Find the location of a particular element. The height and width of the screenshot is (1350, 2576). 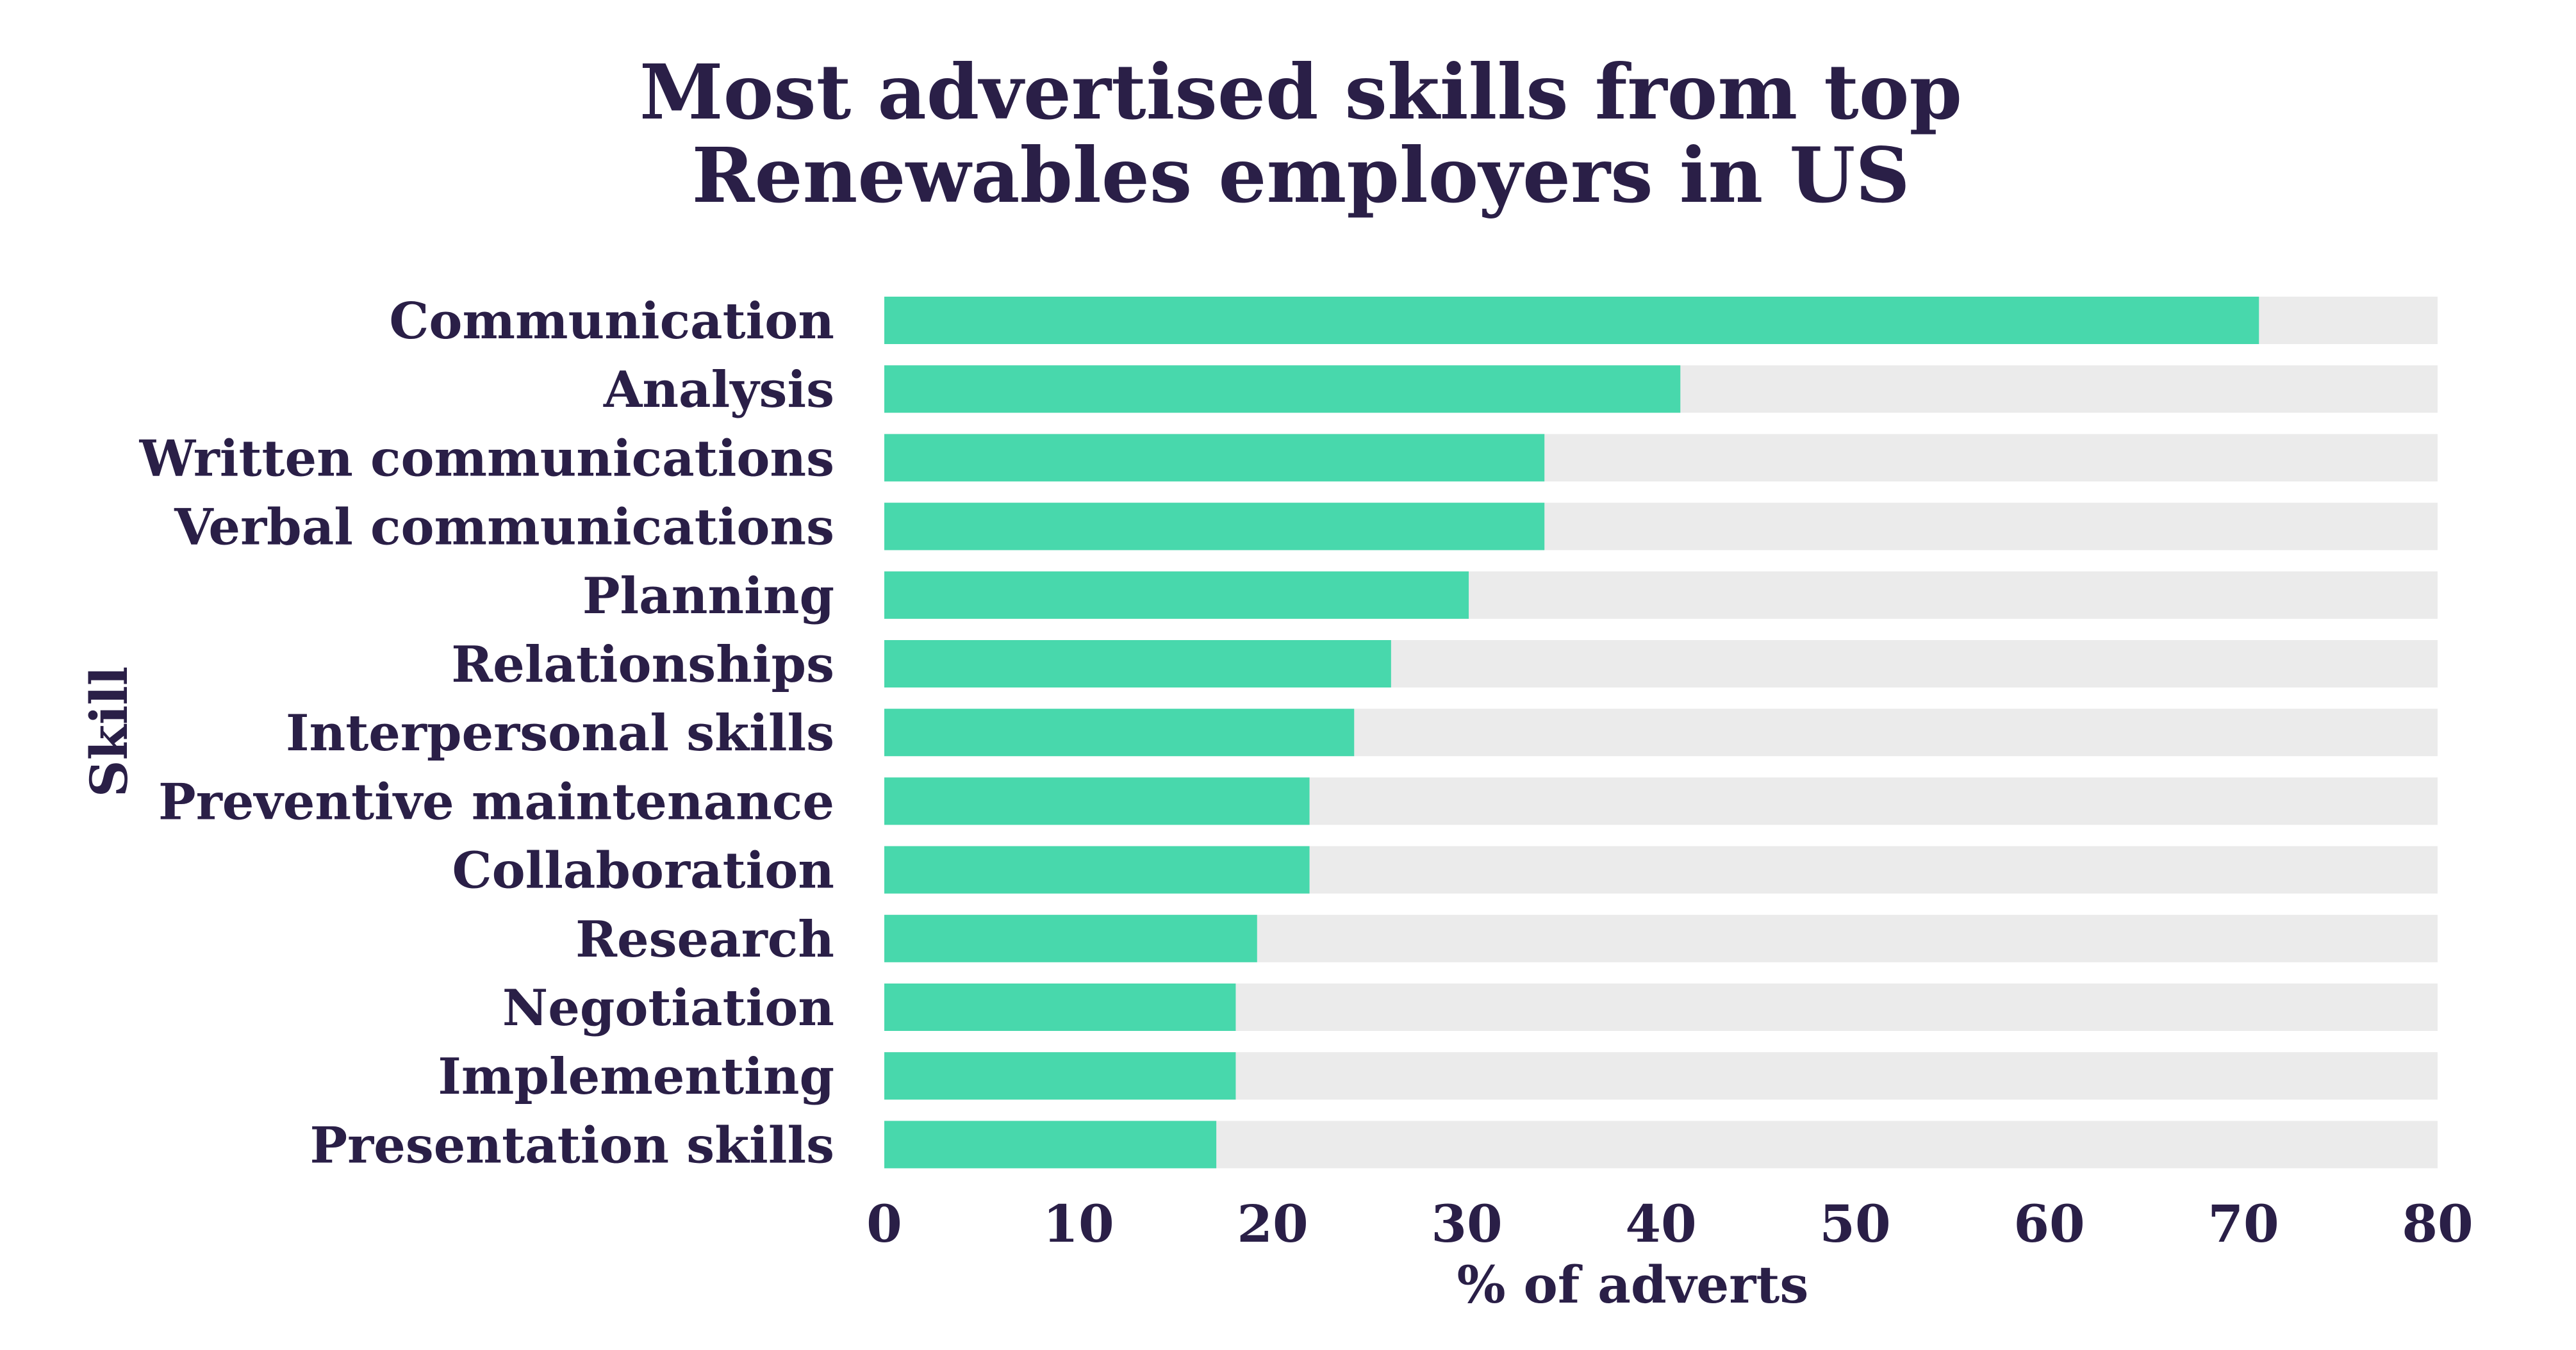

category-label: Written communications is located at coordinates (486, 458).